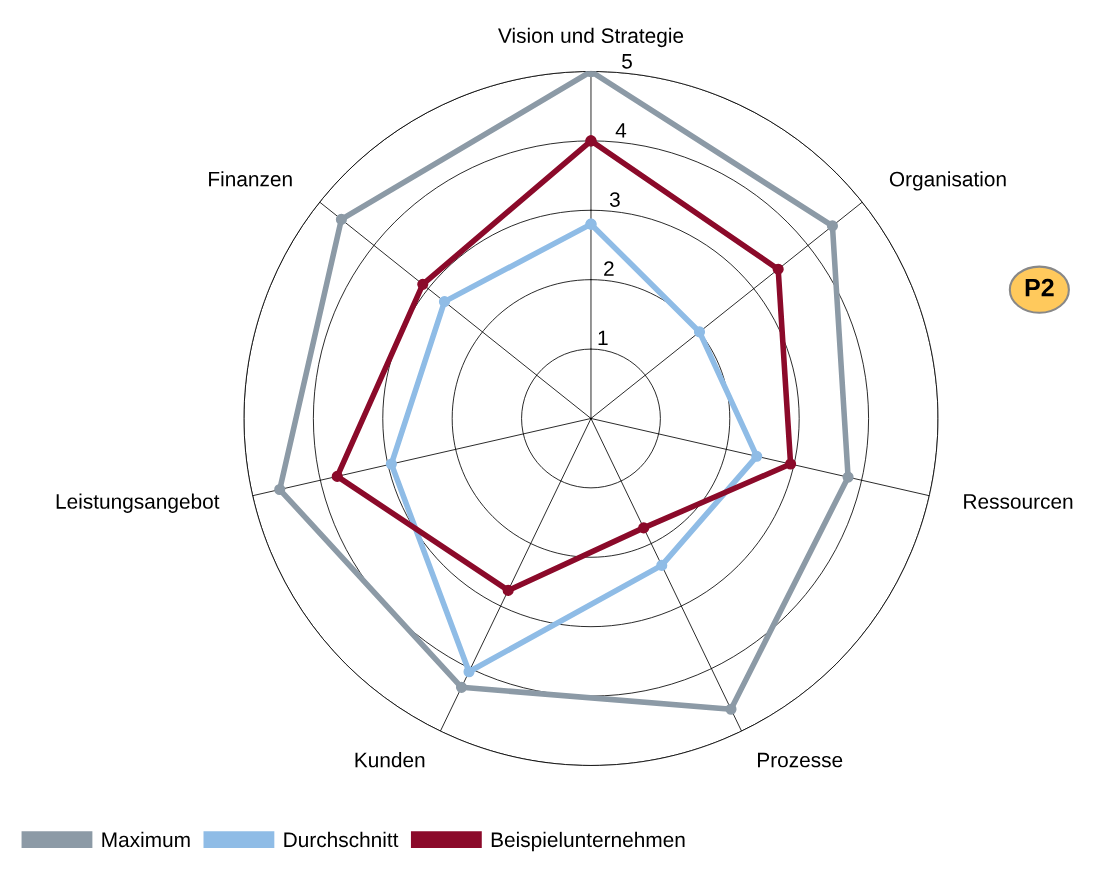  What do you see at coordinates (1018, 501) in the screenshot?
I see `spoke-label: Ressourcen` at bounding box center [1018, 501].